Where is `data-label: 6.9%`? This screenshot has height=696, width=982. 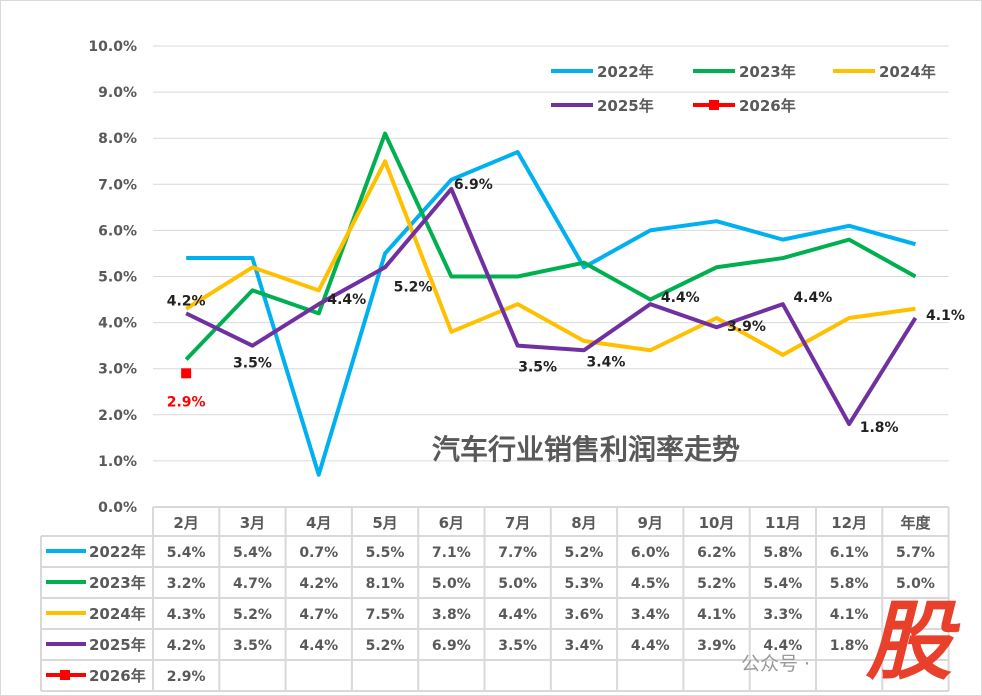 data-label: 6.9% is located at coordinates (473, 185).